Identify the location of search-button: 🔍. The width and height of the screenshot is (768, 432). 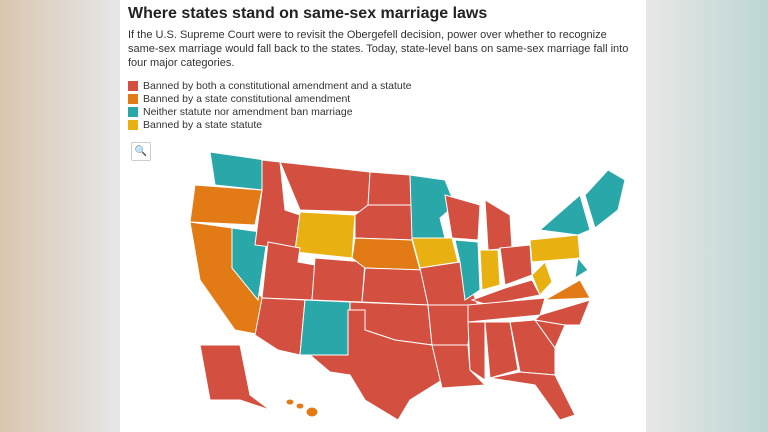
(141, 151).